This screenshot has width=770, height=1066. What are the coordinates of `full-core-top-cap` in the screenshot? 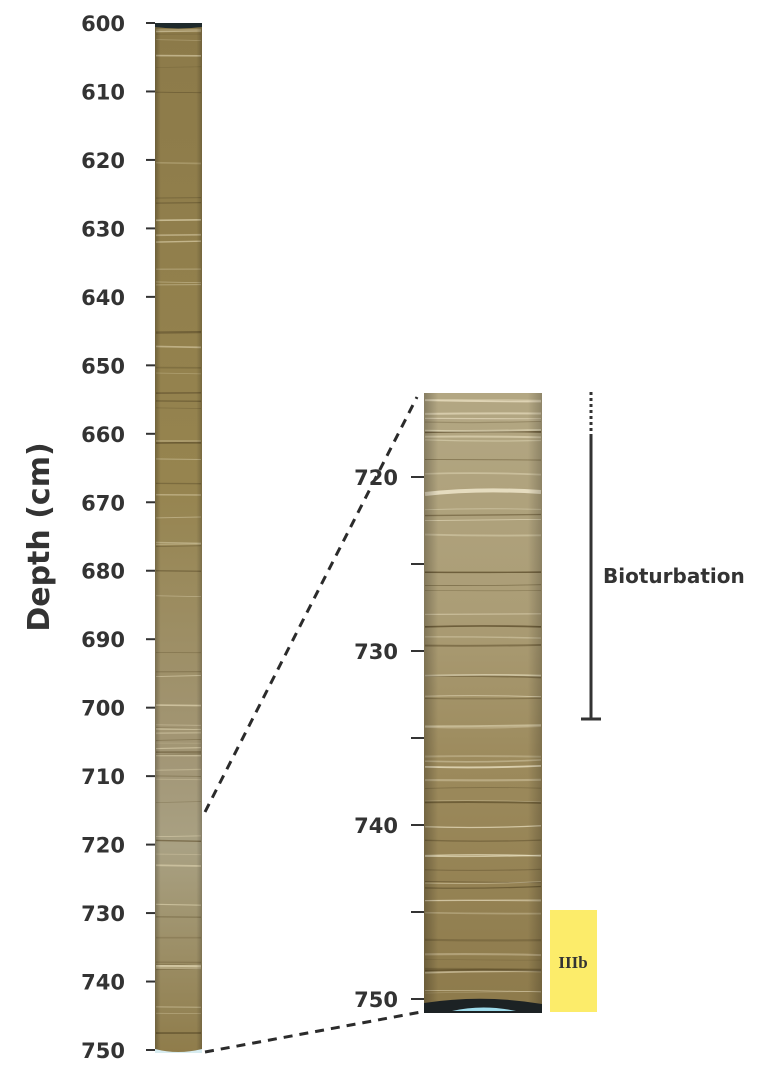 It's located at (178, 26).